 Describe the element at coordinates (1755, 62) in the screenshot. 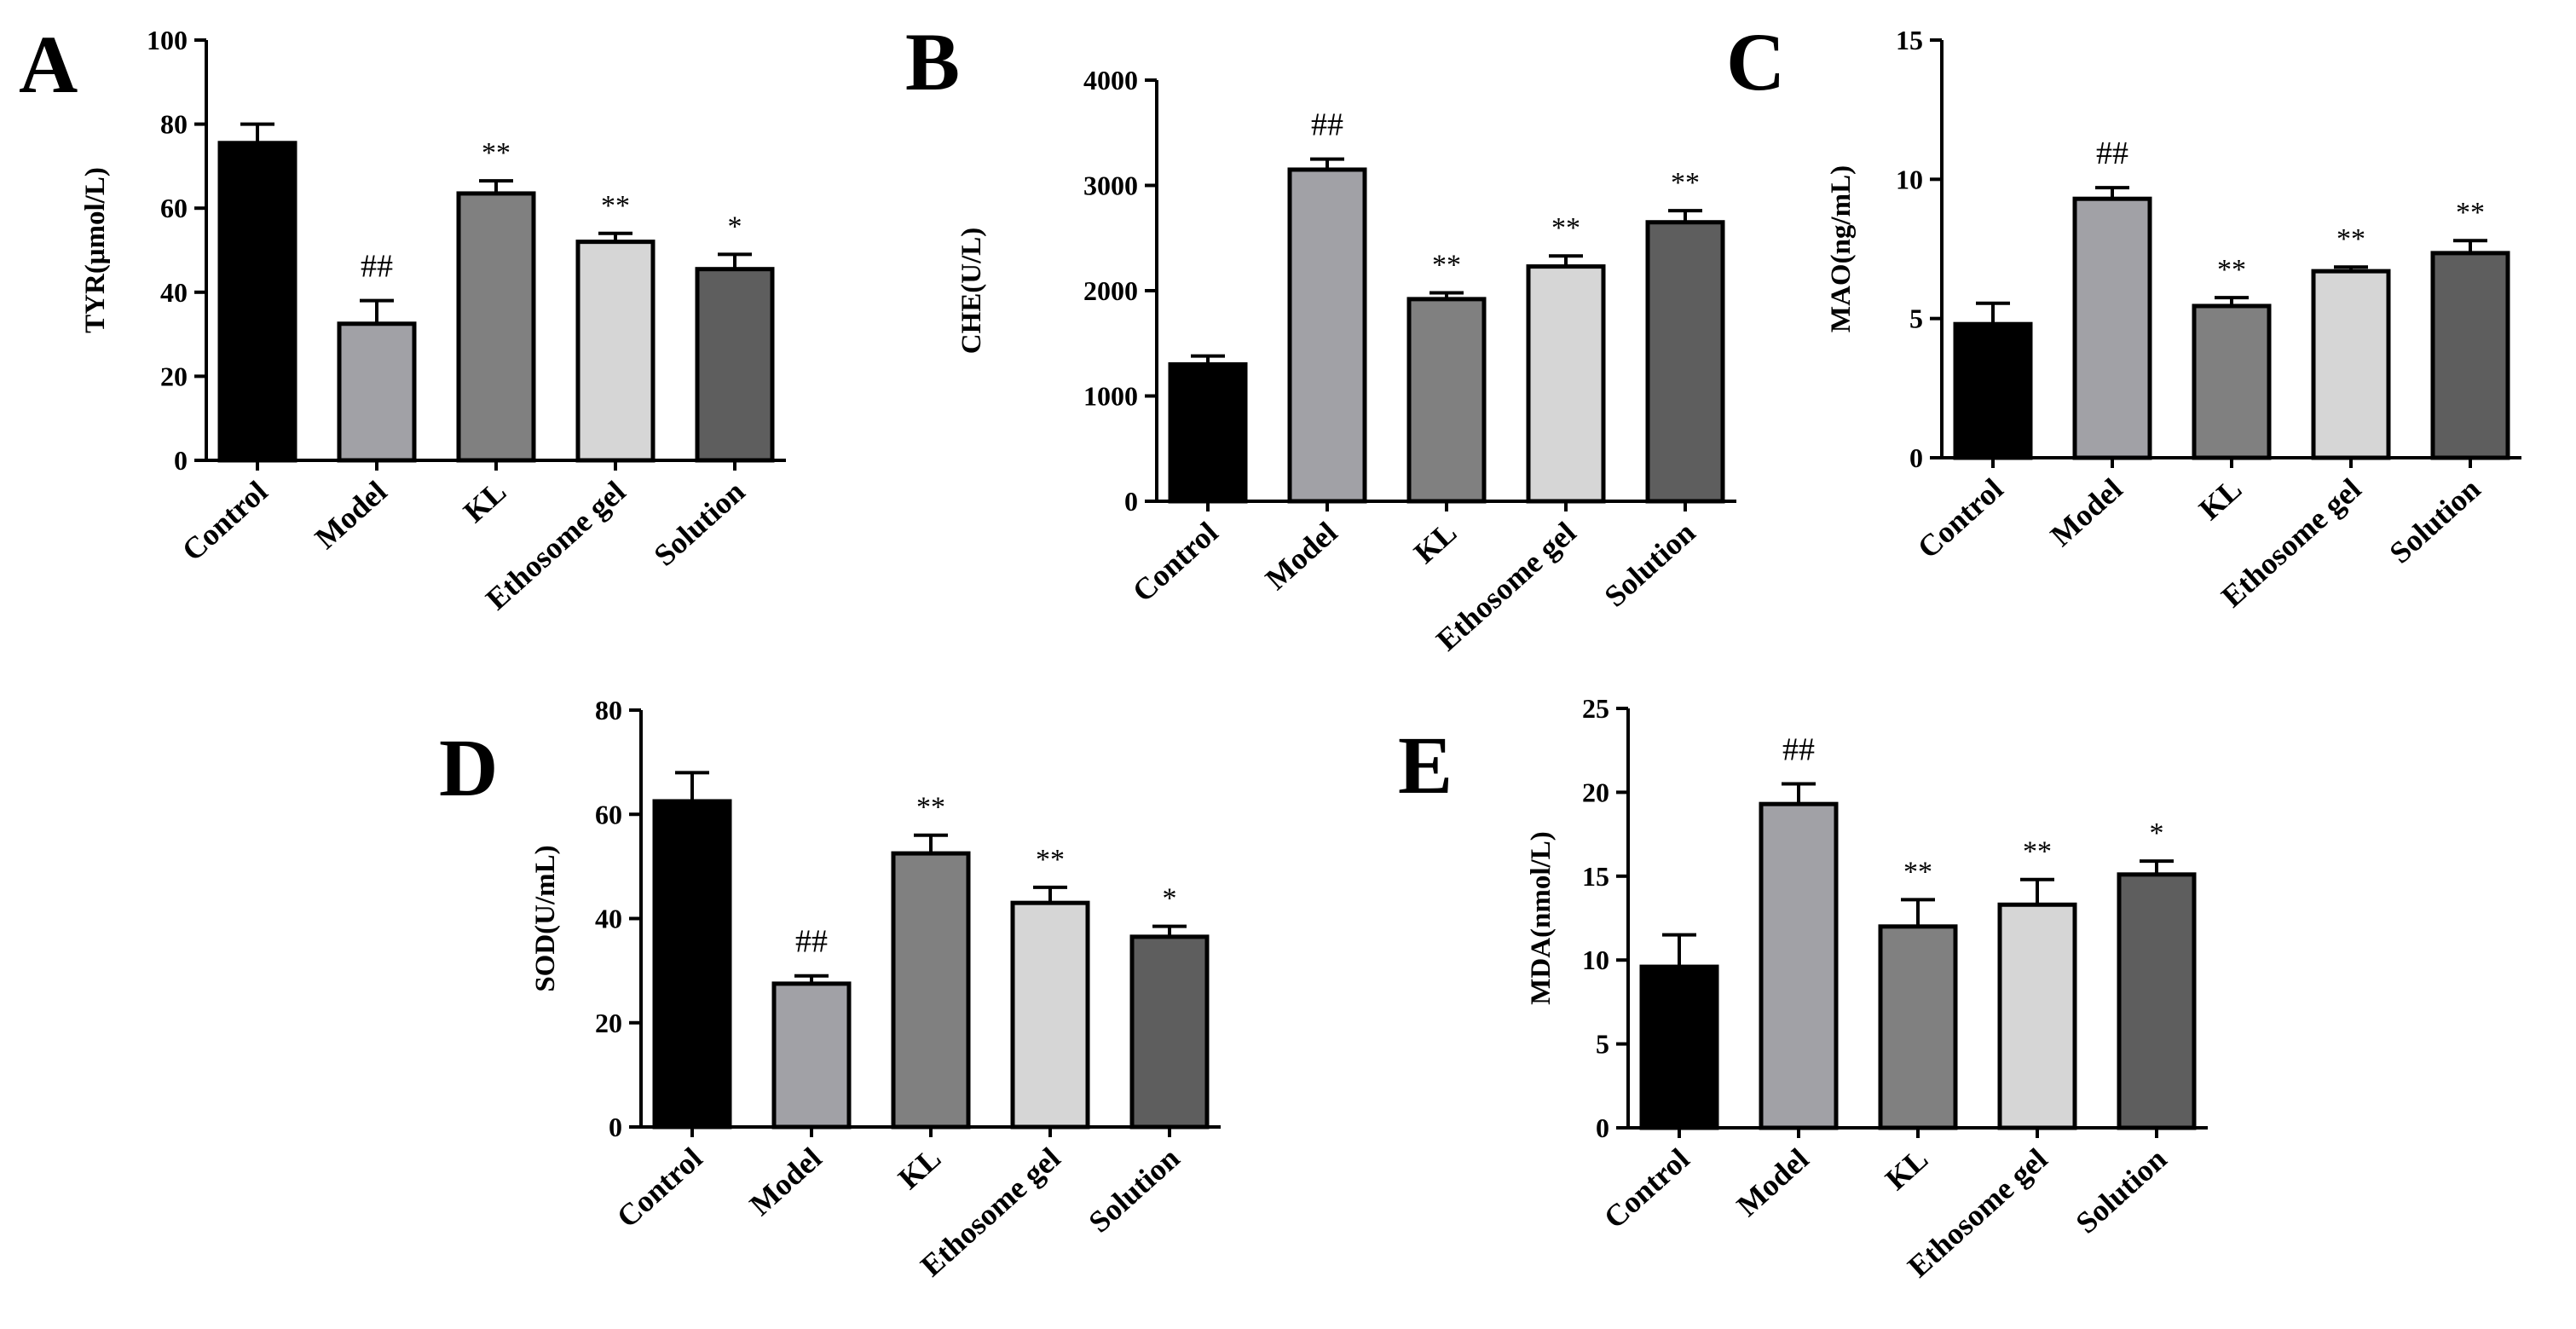

I see `panel-letter: C` at that location.